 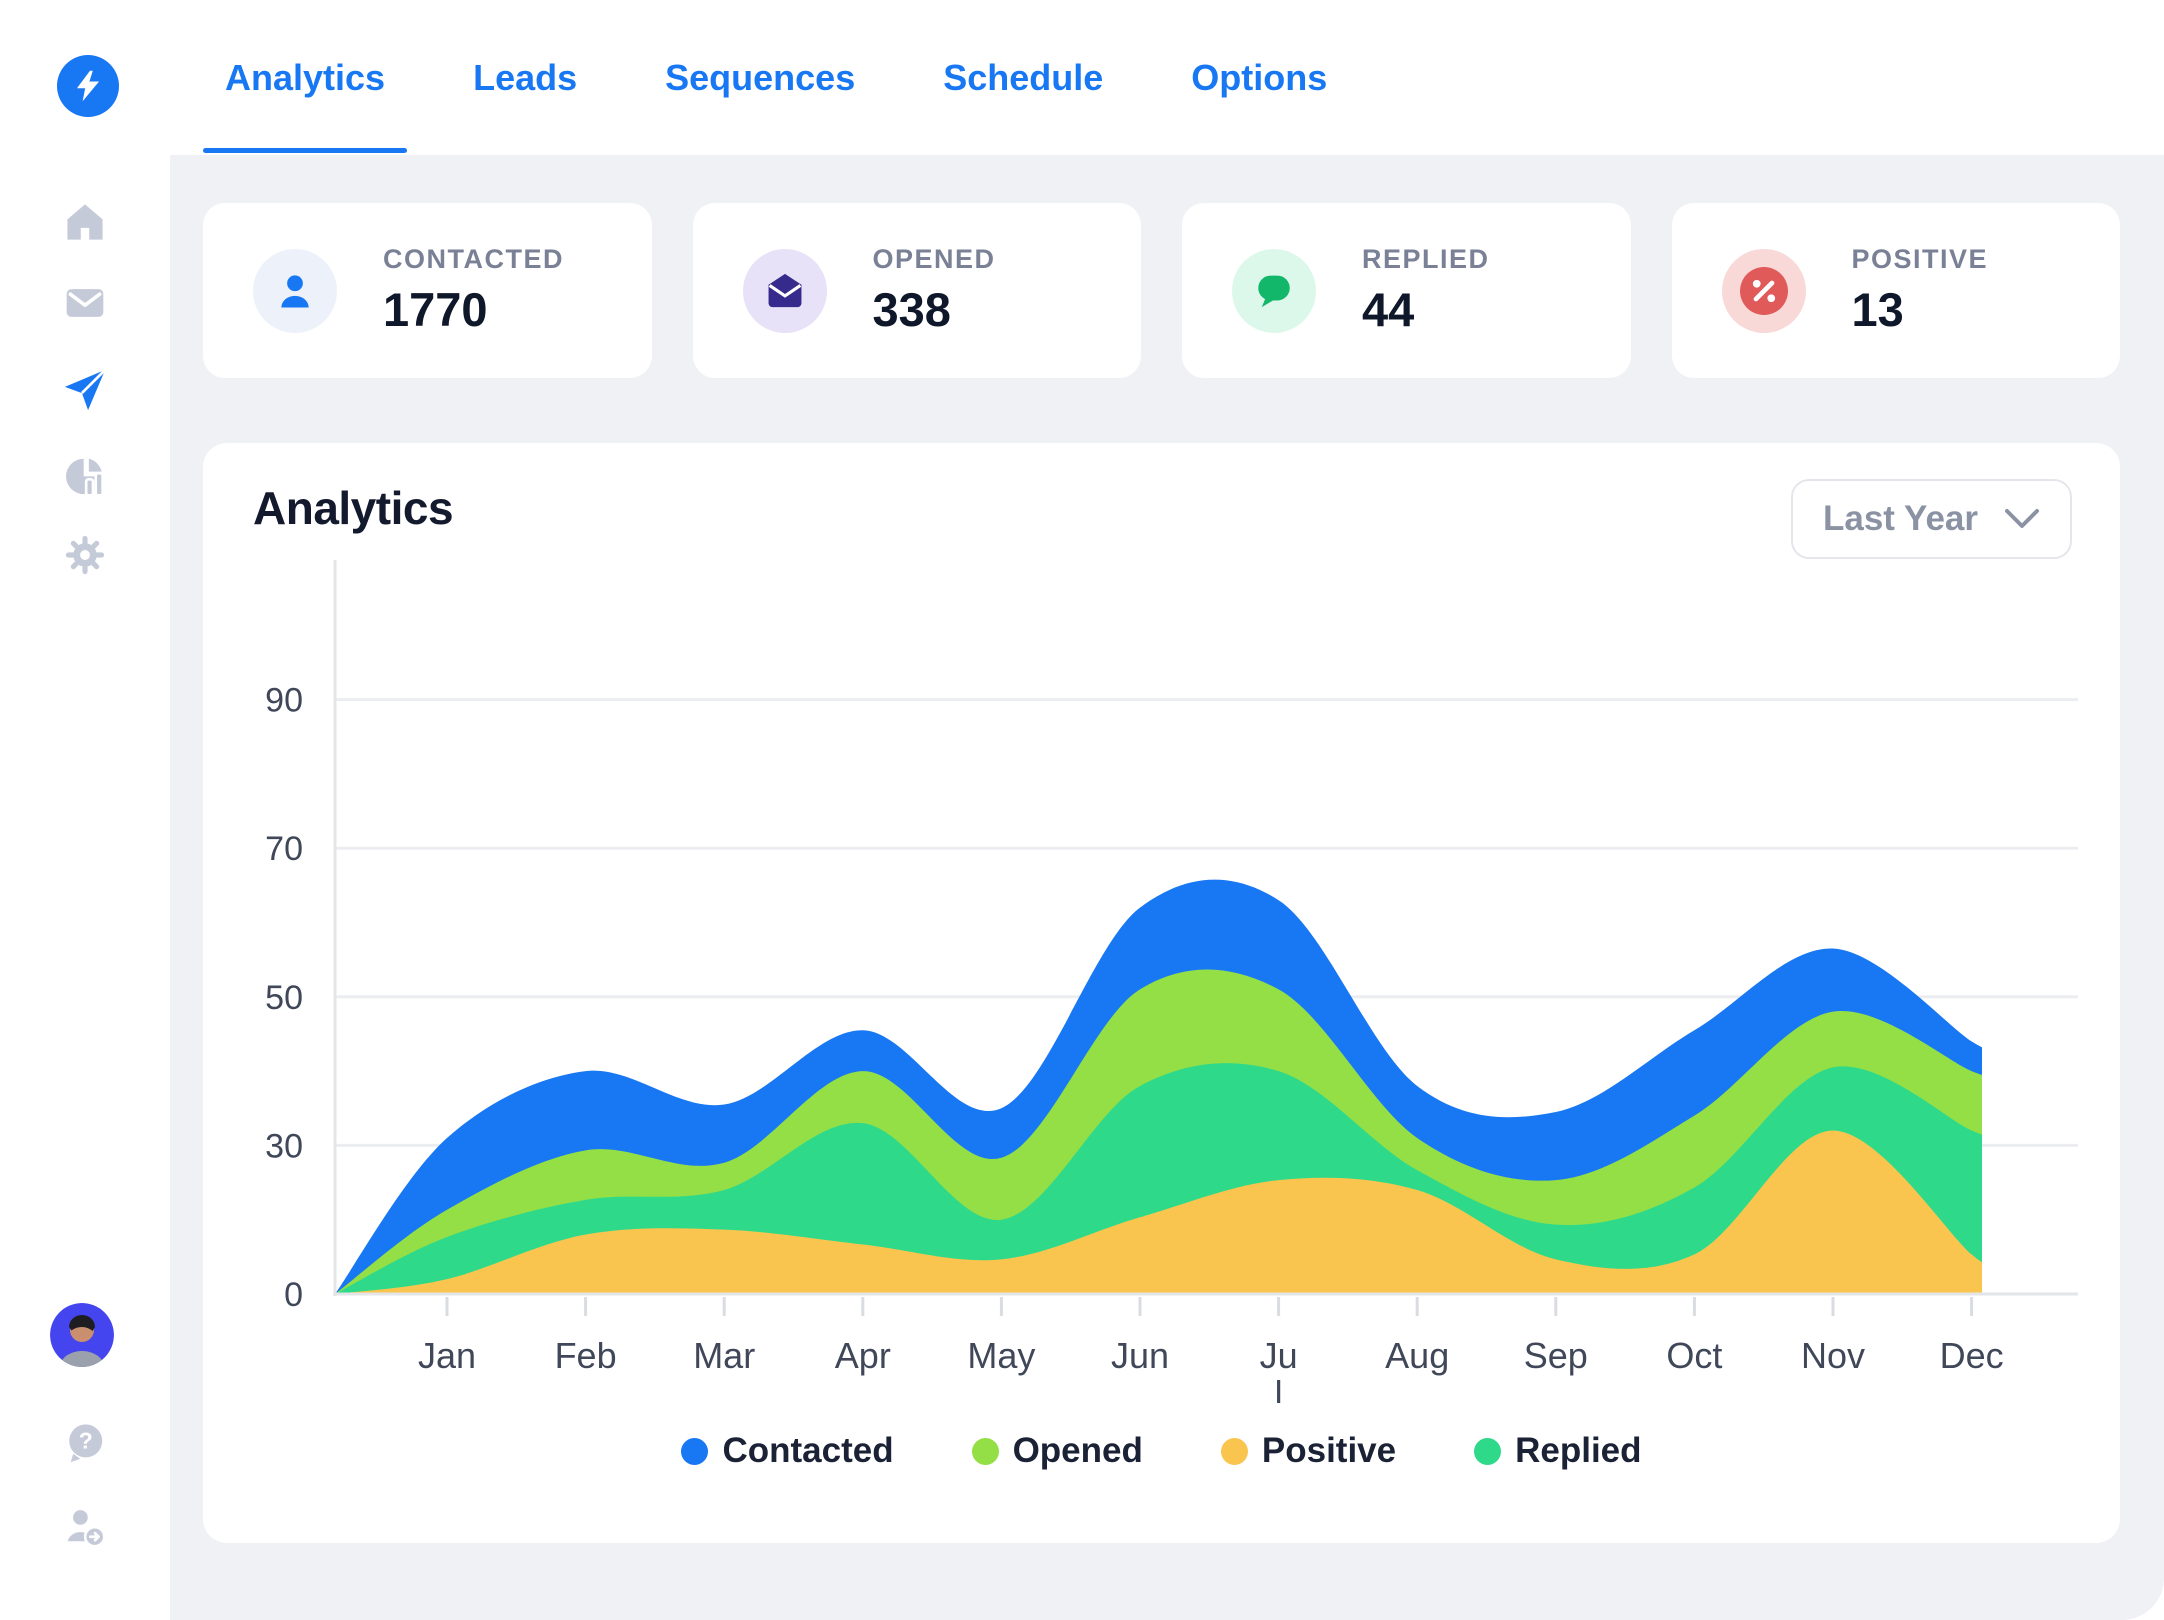 I want to click on x-axis-label: Dec, so click(x=1972, y=1355).